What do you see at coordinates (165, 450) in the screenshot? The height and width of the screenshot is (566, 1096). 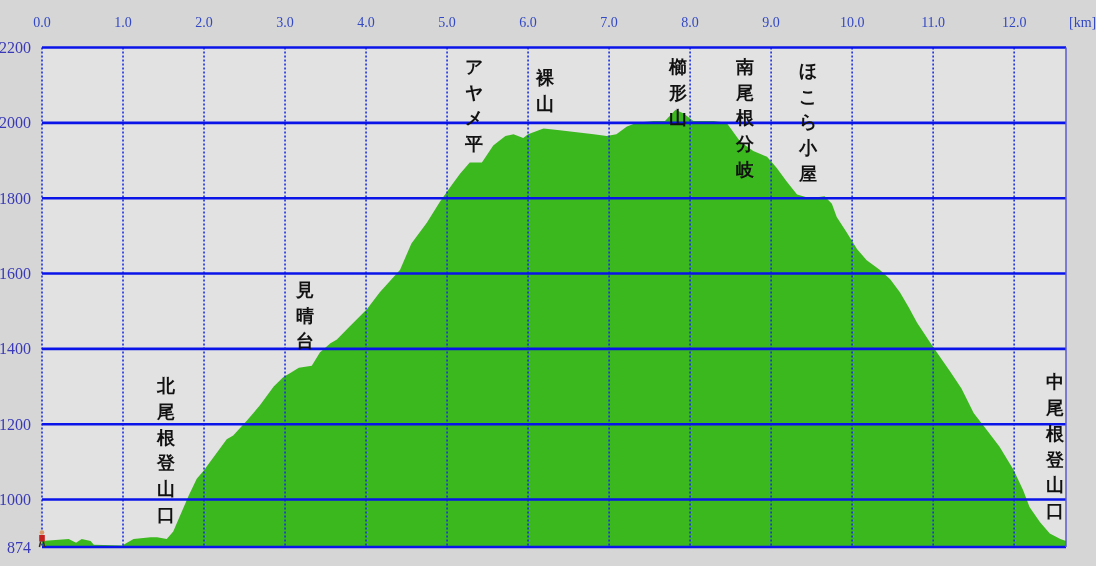 I see `annotation: 北尾根登山口` at bounding box center [165, 450].